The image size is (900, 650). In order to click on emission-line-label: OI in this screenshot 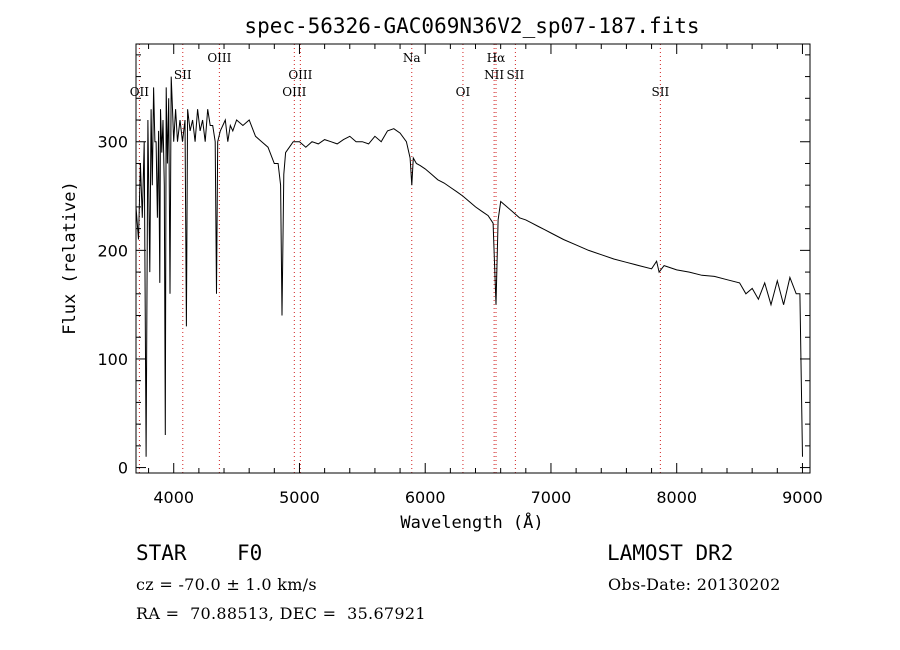, I will do `click(463, 92)`.